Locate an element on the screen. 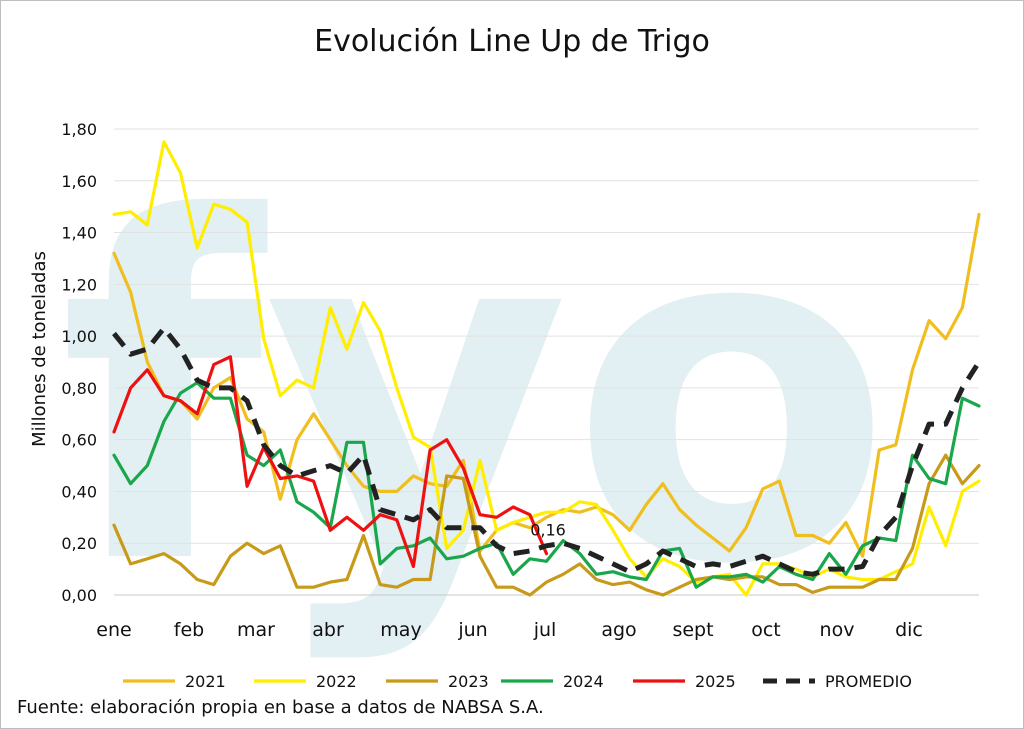 This screenshot has width=1024, height=729. y-tick-label: 1,80 is located at coordinates (79, 129).